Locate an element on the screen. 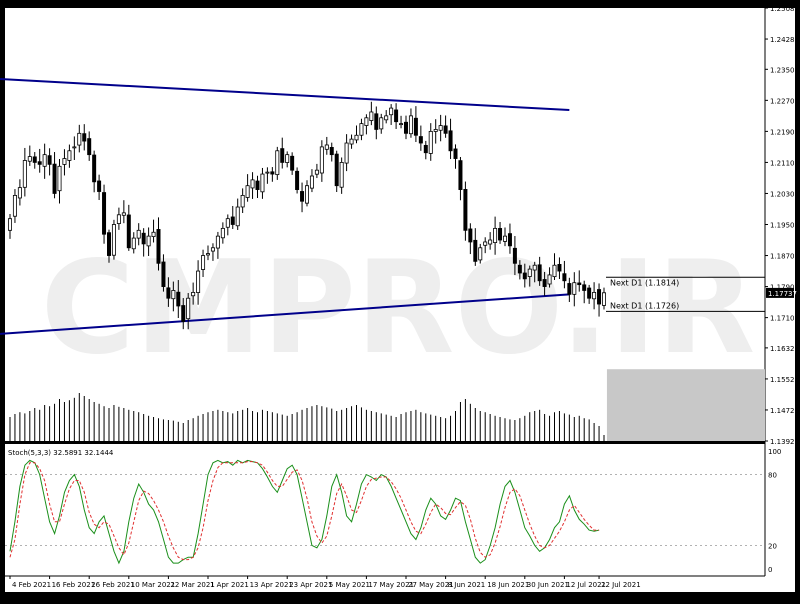  price-tick-label-10: 1.17100 is located at coordinates (784, 319).